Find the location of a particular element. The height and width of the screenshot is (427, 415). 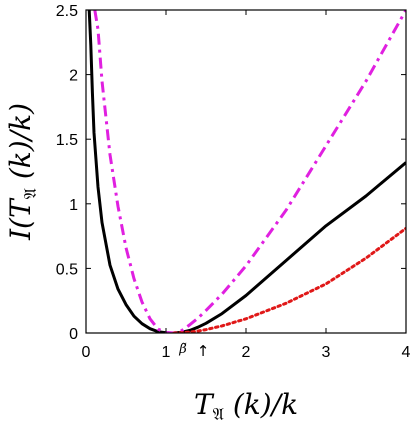

beta-tilde-label: β̃ is located at coordinates (182, 349).